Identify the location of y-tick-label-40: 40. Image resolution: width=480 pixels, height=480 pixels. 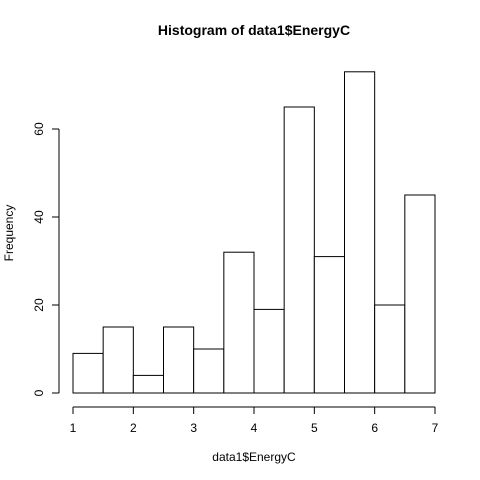
(39, 217).